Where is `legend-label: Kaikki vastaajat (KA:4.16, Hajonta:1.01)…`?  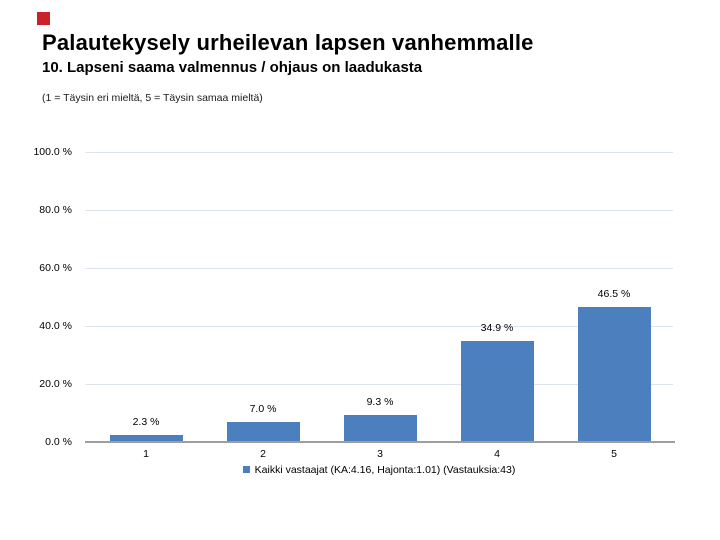
legend-label: Kaikki vastaajat (KA:4.16, Hajonta:1.01)… is located at coordinates (385, 469).